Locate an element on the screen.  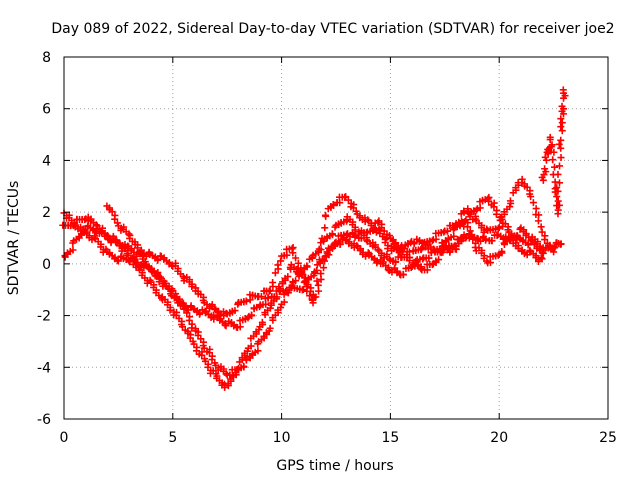
x-tick-label: 20 is located at coordinates (499, 438).